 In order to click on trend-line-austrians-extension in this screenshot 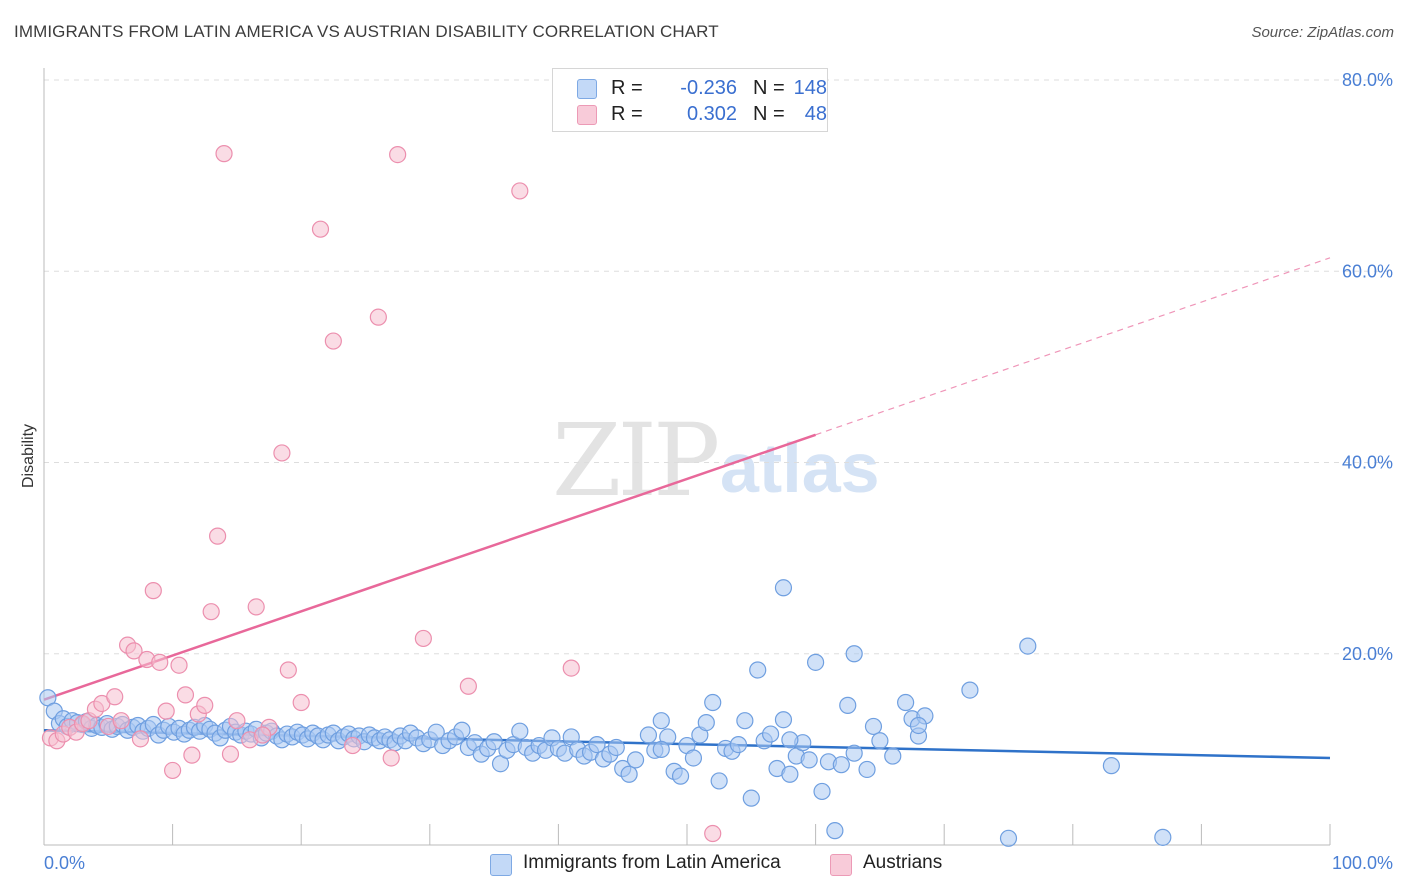, I will do `click(1073, 346)`.